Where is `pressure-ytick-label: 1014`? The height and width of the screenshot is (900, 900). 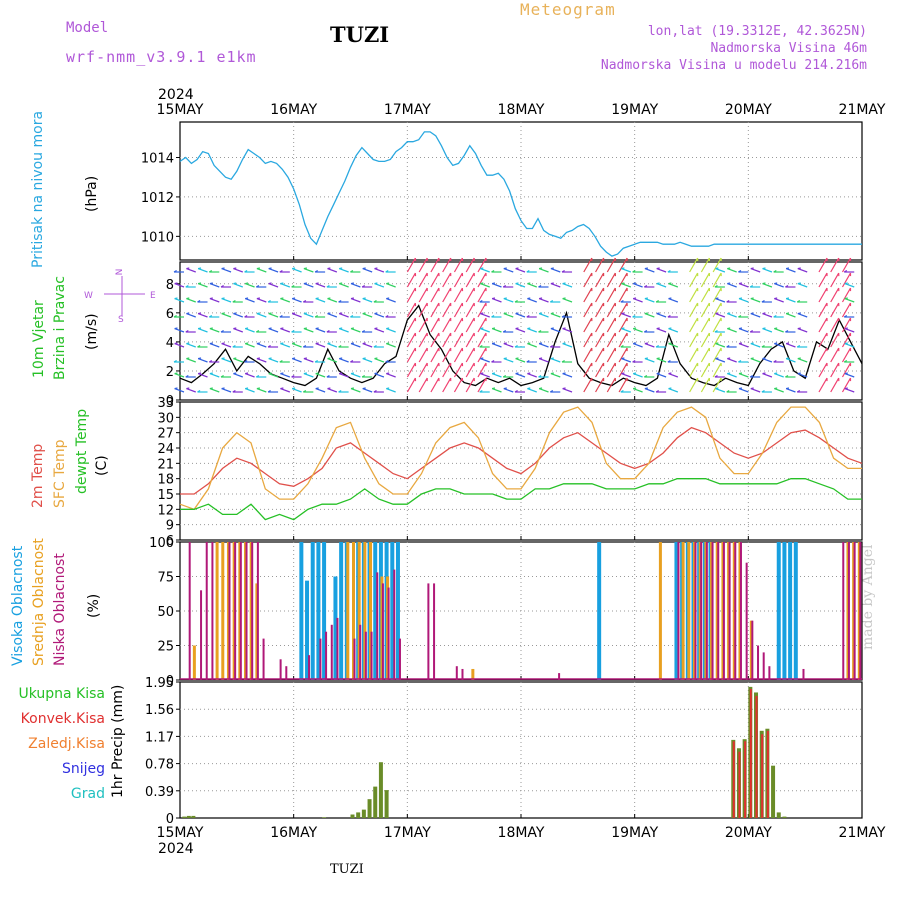
pressure-ytick-label: 1014 is located at coordinates (157, 158).